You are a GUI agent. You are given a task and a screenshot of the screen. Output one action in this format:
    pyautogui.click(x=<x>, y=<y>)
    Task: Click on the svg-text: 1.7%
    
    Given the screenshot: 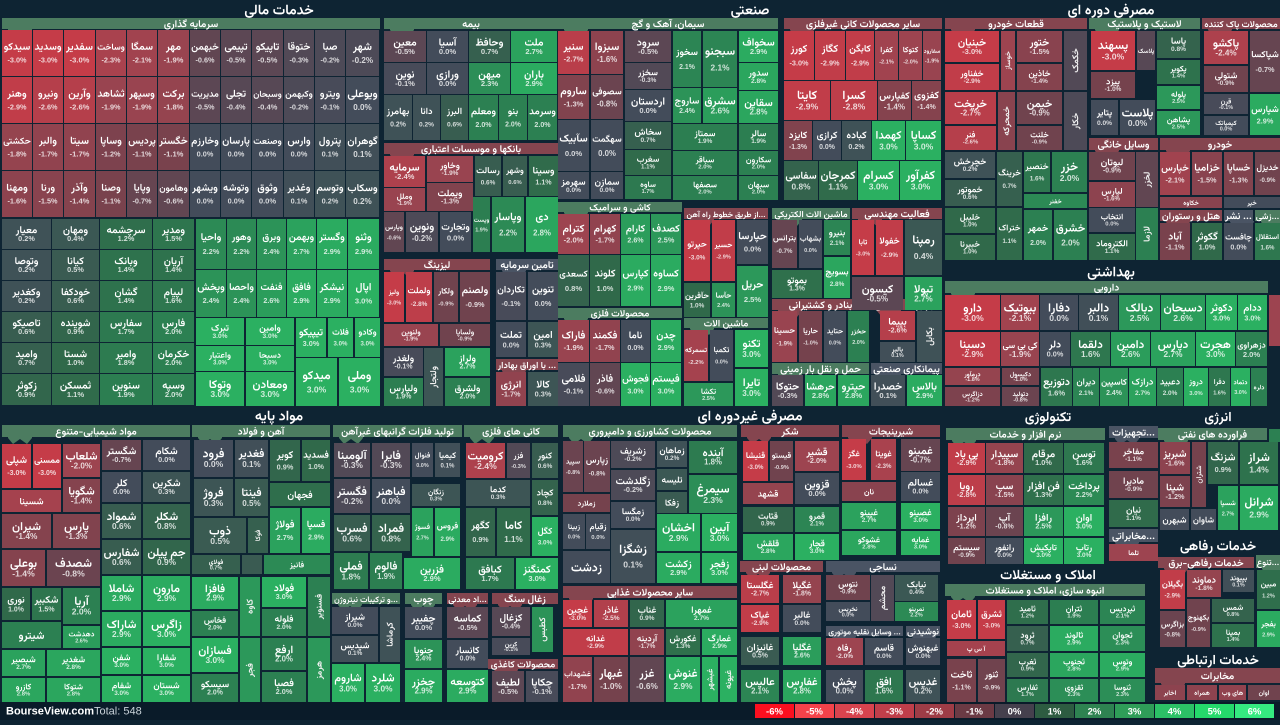 What is the action you would take?
    pyautogui.click(x=490, y=578)
    